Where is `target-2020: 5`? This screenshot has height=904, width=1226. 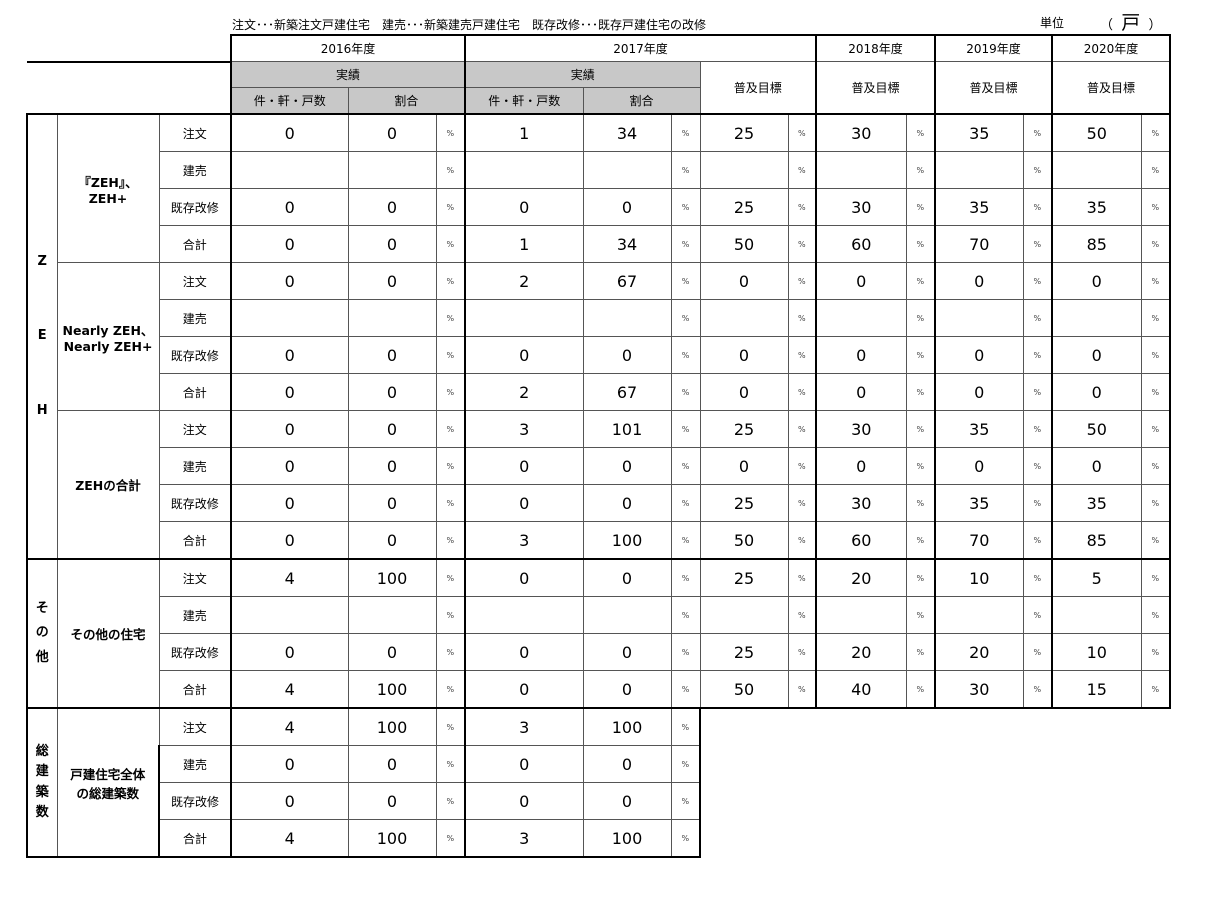 target-2020: 5 is located at coordinates (1096, 577).